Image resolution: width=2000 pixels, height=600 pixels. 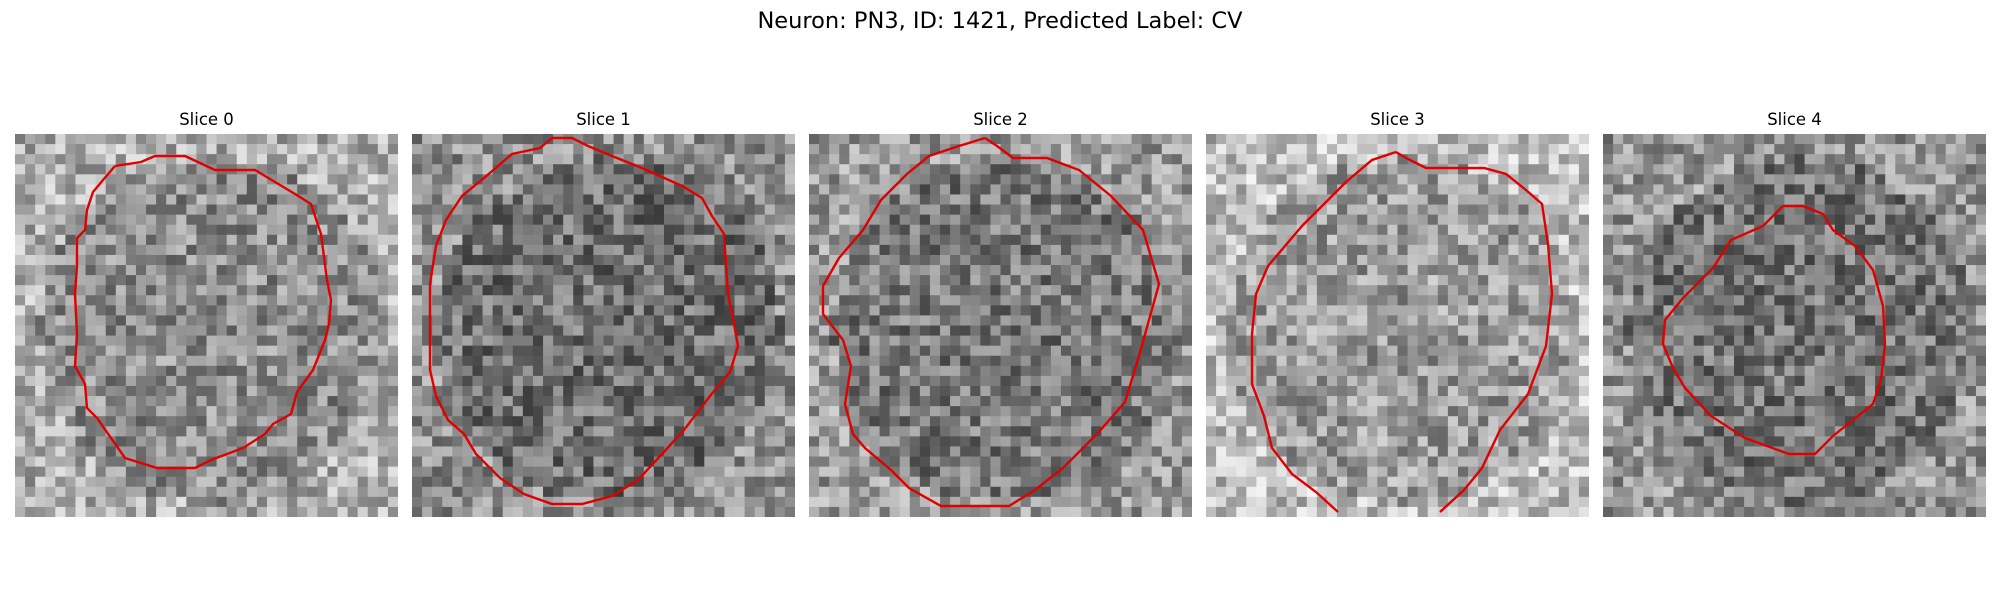 What do you see at coordinates (1794, 119) in the screenshot?
I see `slice-title-4: Slice 4` at bounding box center [1794, 119].